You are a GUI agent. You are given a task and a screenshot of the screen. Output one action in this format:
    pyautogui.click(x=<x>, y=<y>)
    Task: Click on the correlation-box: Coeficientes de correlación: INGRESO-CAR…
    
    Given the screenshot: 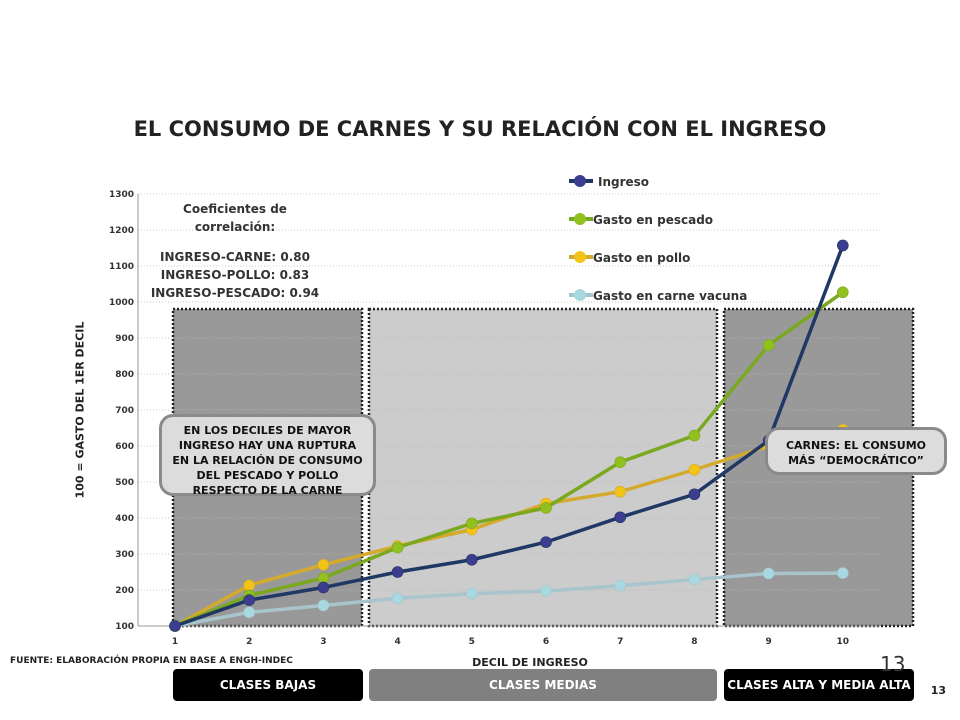 What is the action you would take?
    pyautogui.click(x=235, y=251)
    